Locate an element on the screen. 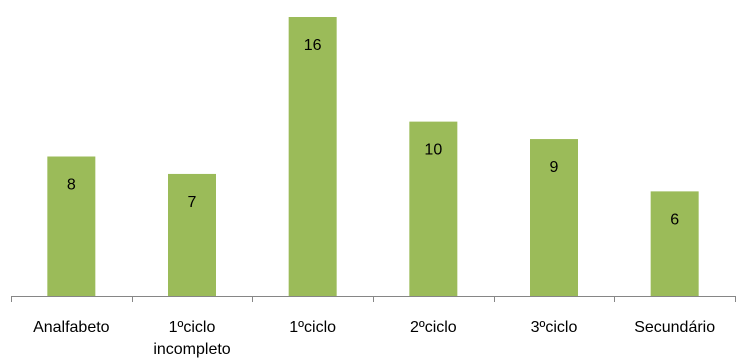 The image size is (736, 358). x-tick-label: 3ºciclo is located at coordinates (554, 327).